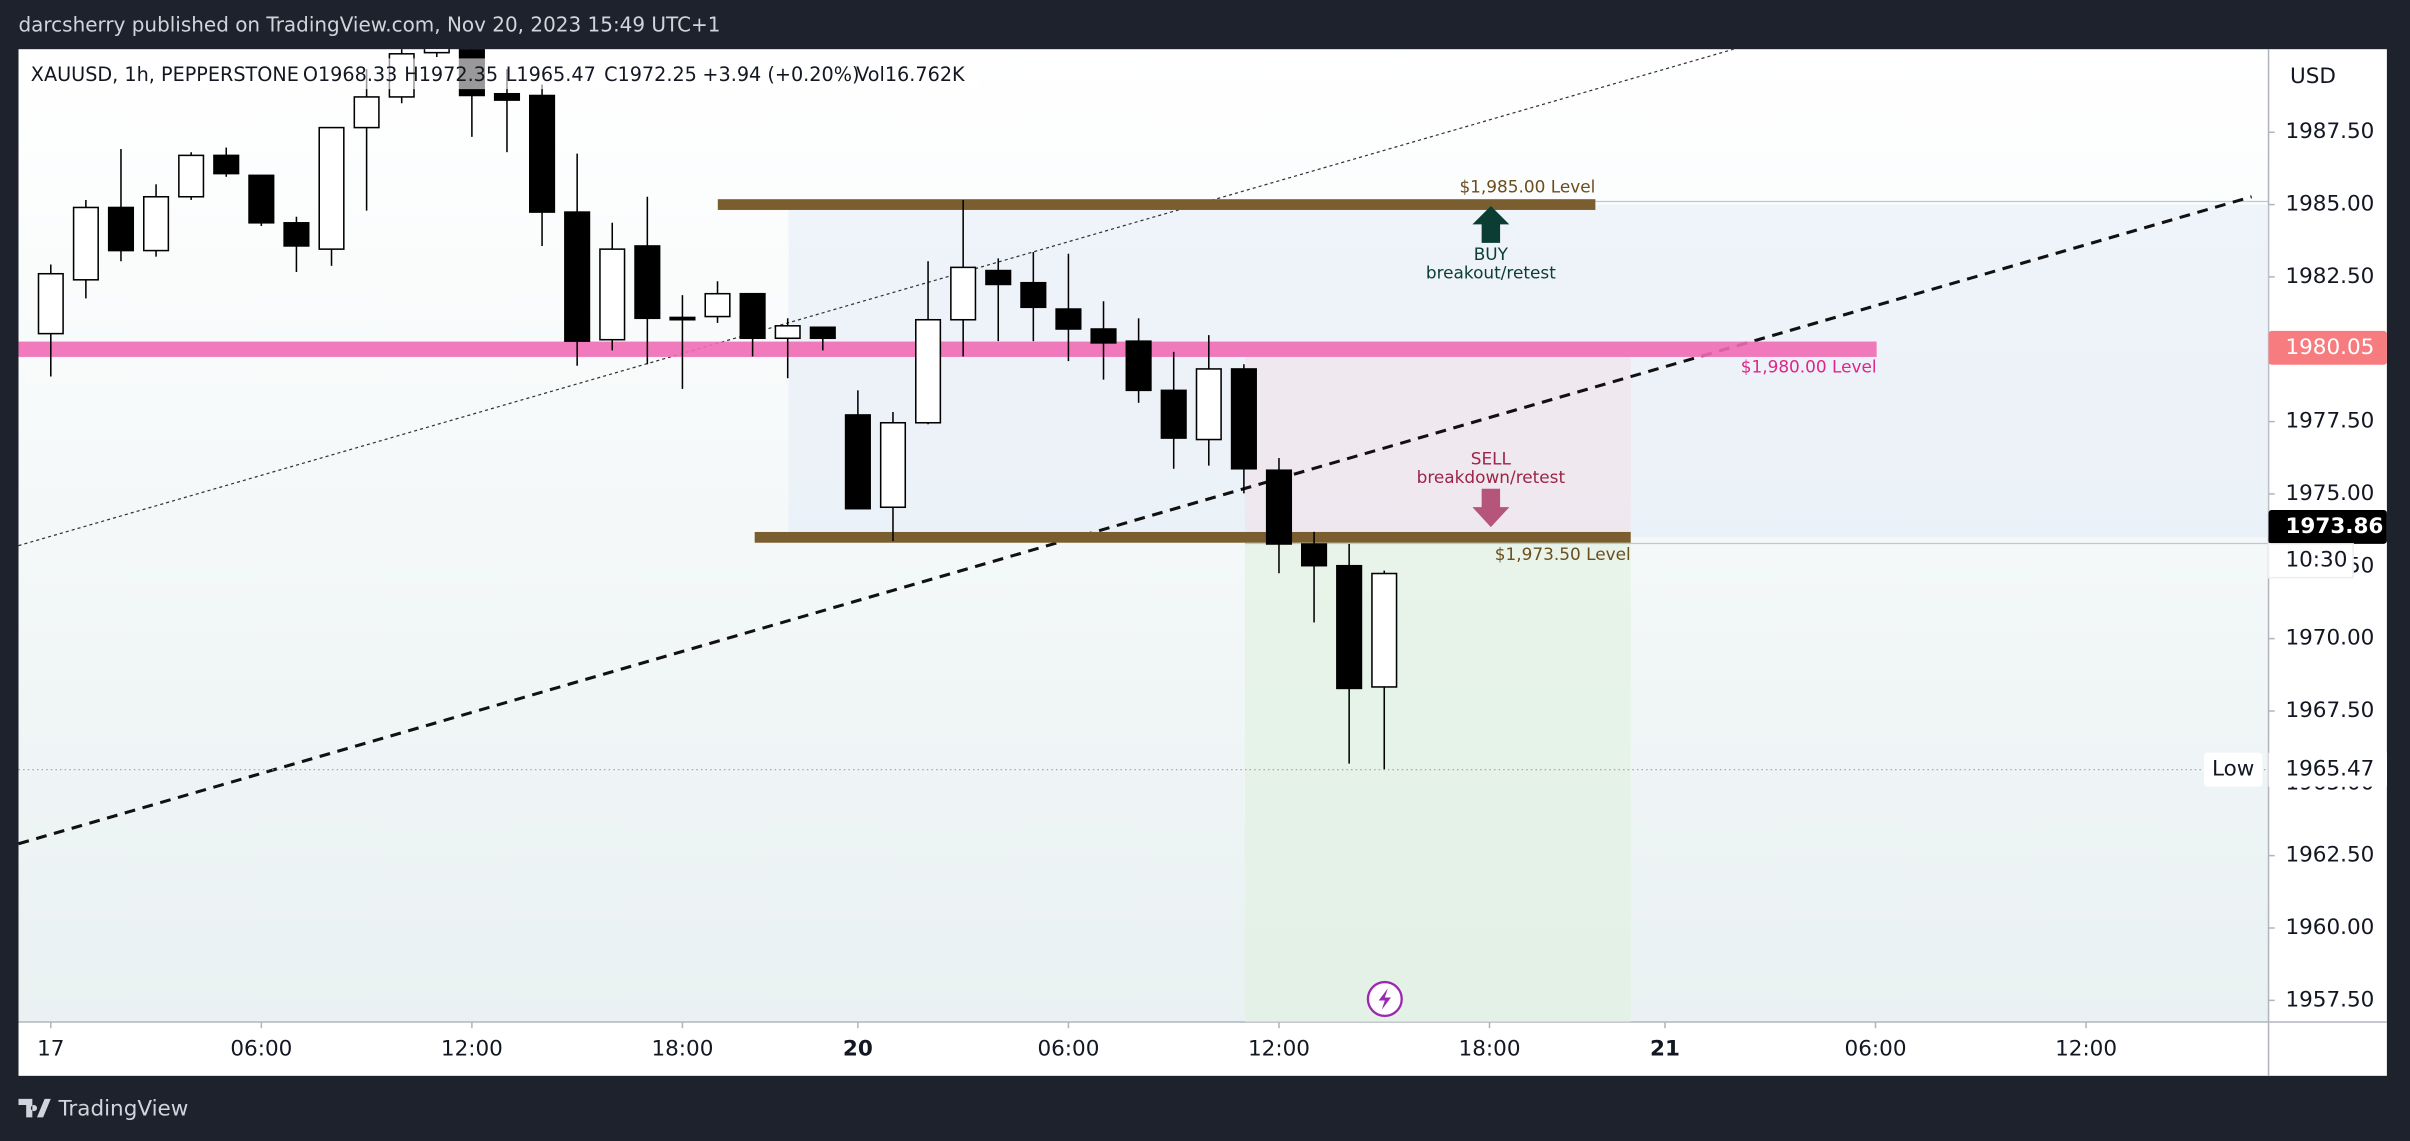 The width and height of the screenshot is (2410, 1141). What do you see at coordinates (1665, 1049) in the screenshot?
I see `x-tick-label: 21` at bounding box center [1665, 1049].